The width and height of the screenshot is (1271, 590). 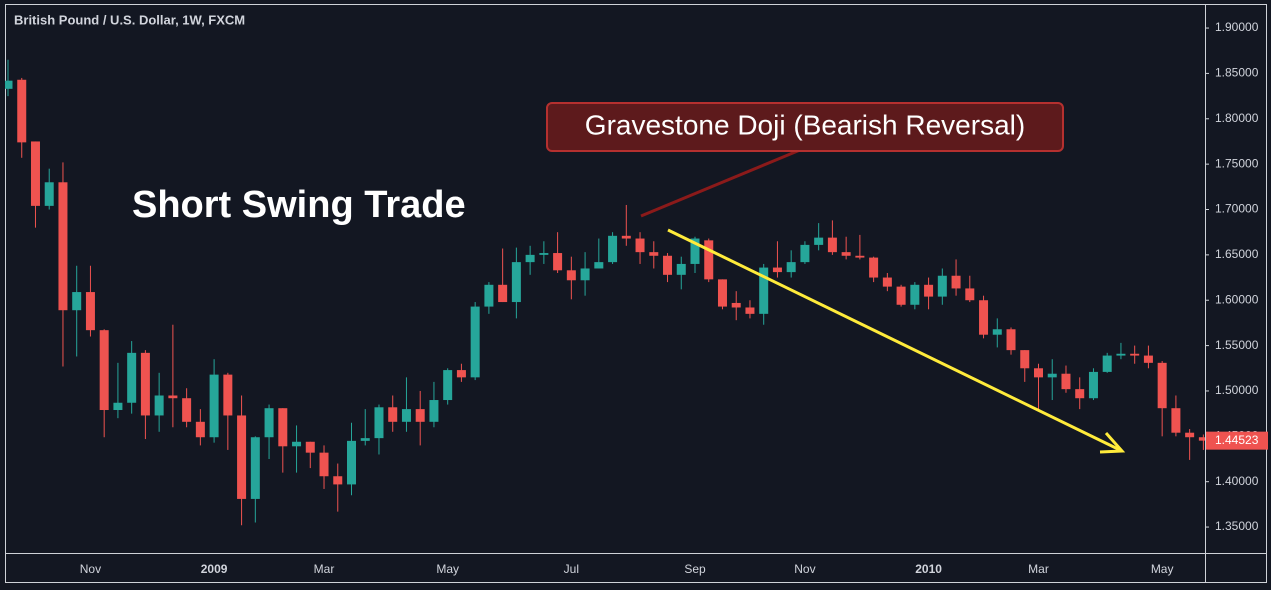 What do you see at coordinates (1237, 390) in the screenshot?
I see `y-tick-label: 1.50000` at bounding box center [1237, 390].